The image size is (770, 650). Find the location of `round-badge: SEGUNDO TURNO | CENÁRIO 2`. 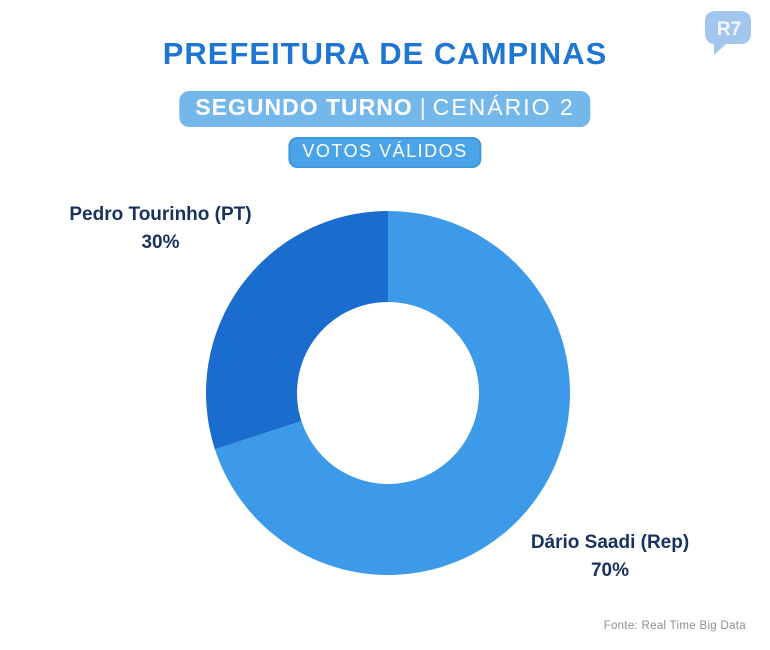

round-badge: SEGUNDO TURNO | CENÁRIO 2 is located at coordinates (385, 109).